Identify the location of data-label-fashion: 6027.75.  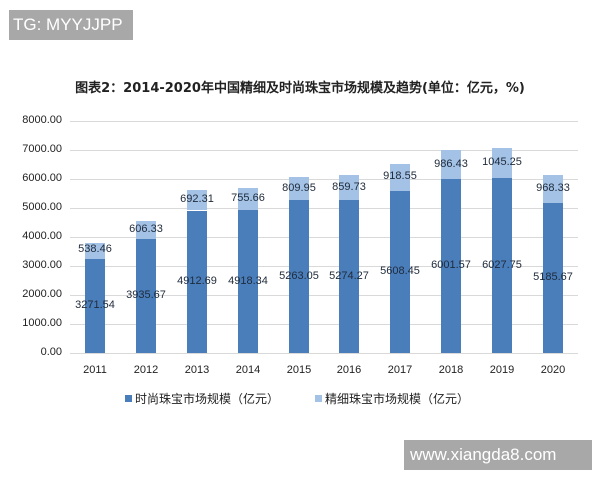
(502, 265).